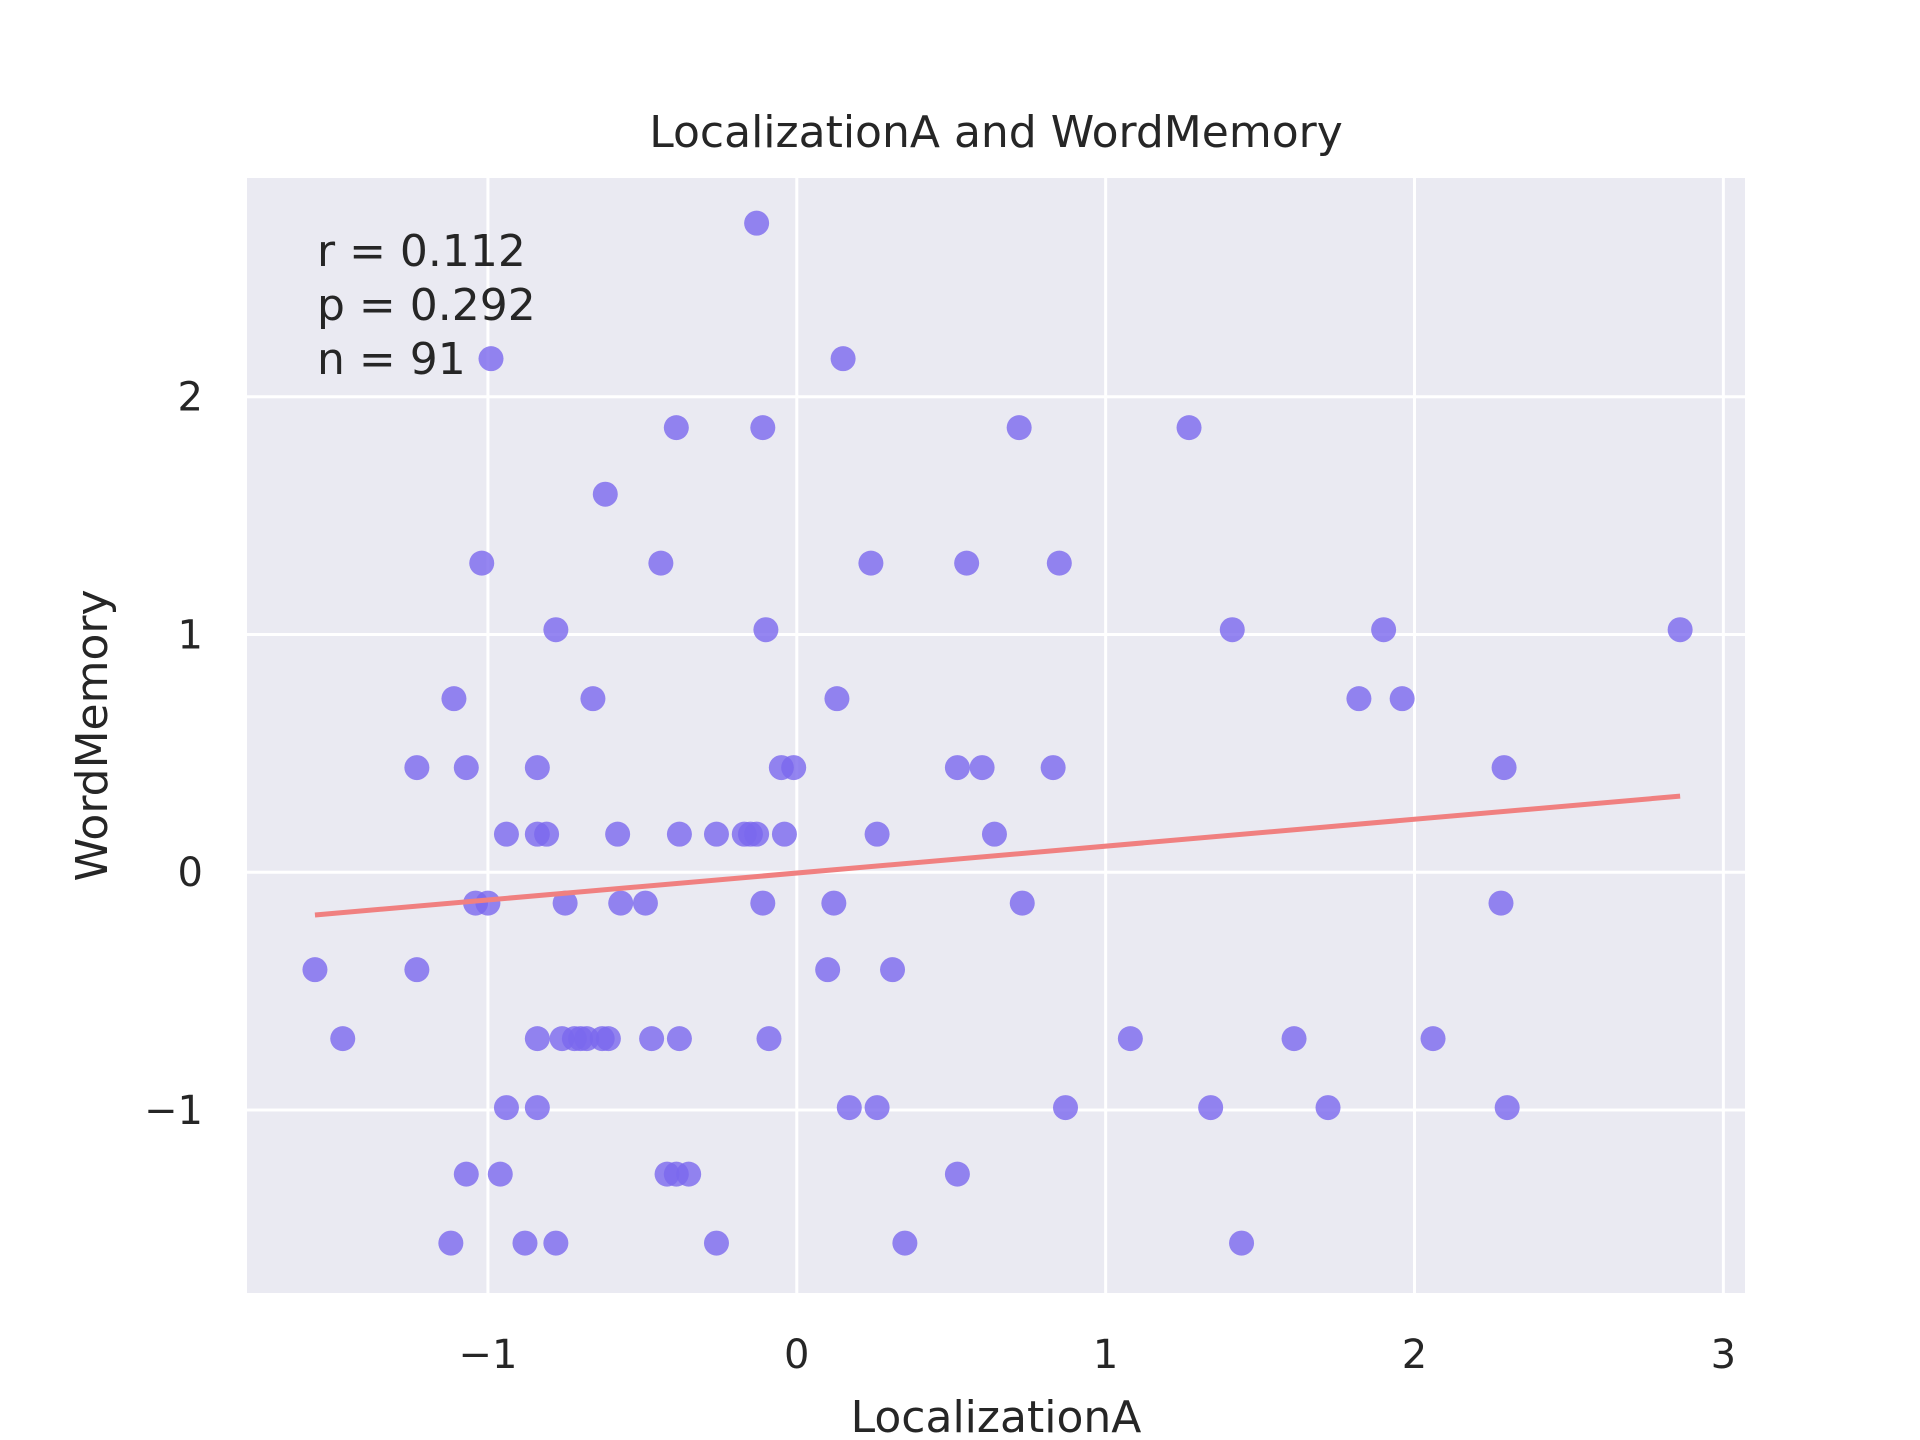  Describe the element at coordinates (996, 132) in the screenshot. I see `chart-title: LocalizationA and WordMemory` at that location.